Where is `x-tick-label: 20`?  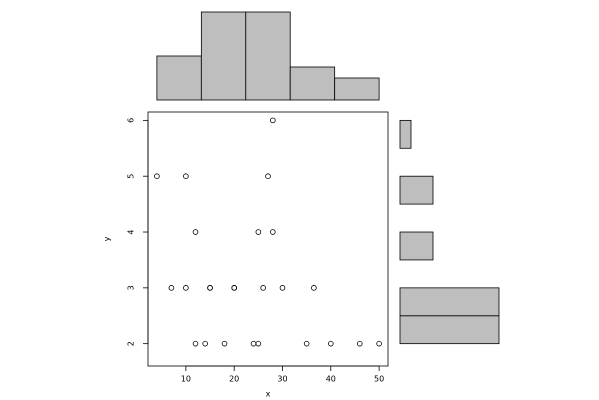 x-tick-label: 20 is located at coordinates (234, 379).